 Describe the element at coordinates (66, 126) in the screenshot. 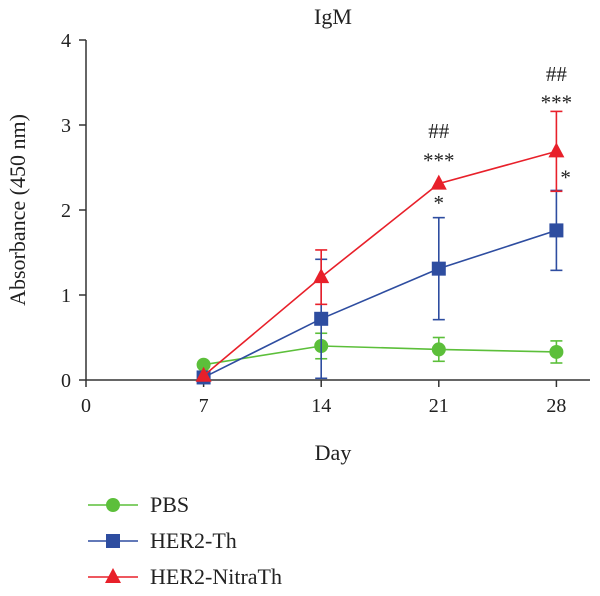

I see `y-tick-label: 3` at that location.